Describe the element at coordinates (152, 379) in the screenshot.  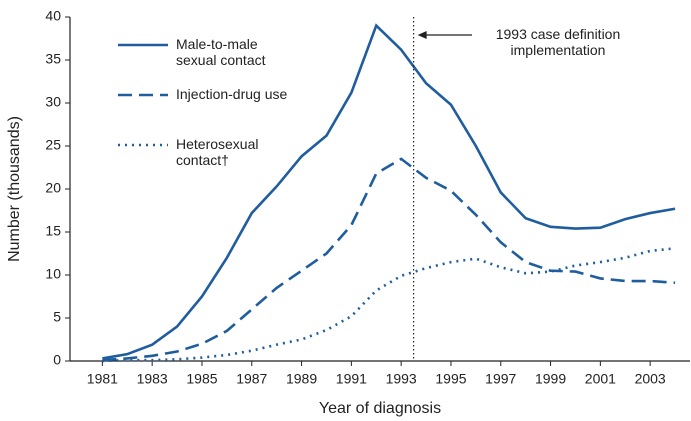
I see `x-tick-label: 1983` at that location.